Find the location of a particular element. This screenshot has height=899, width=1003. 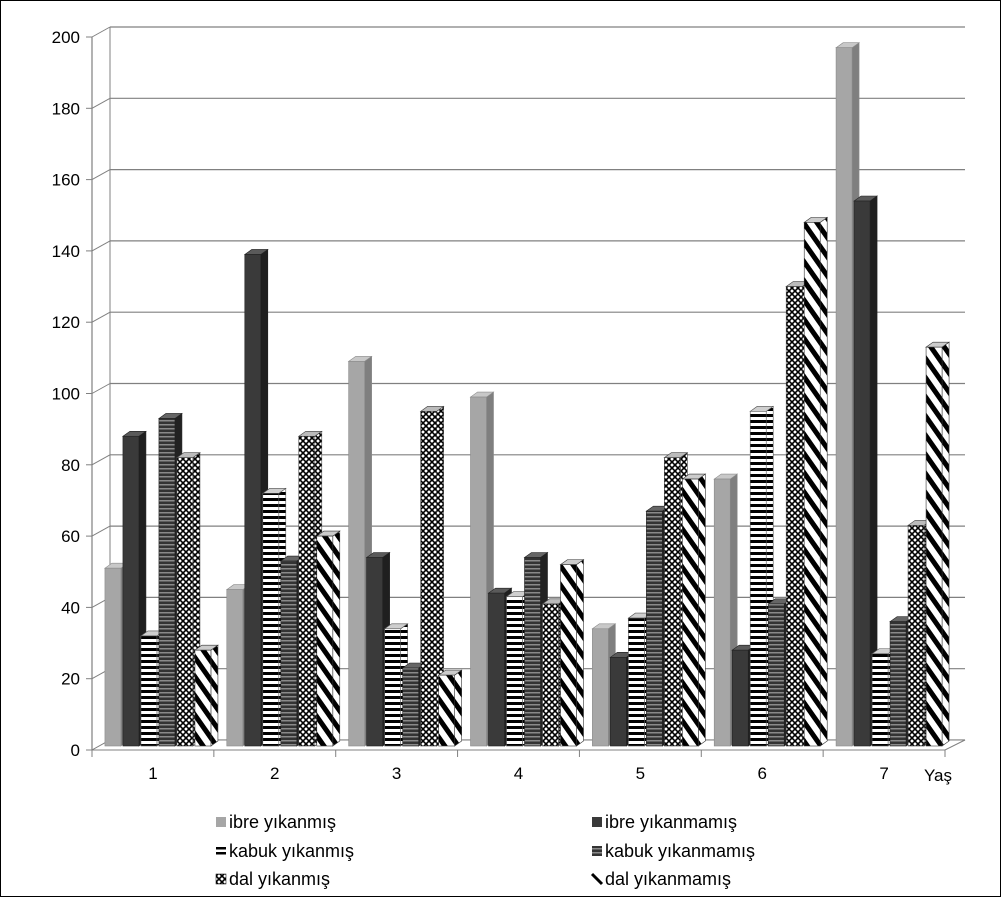

x-axis-label: Yaş is located at coordinates (938, 775).